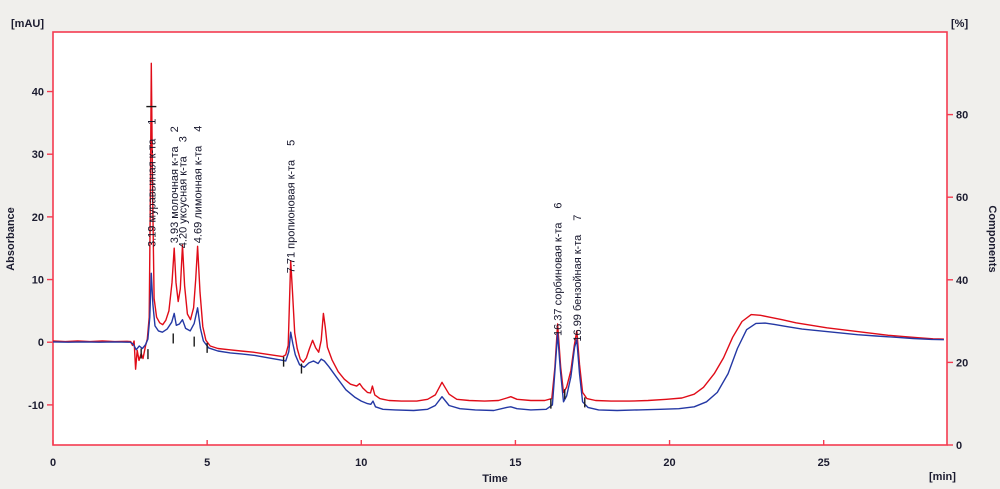 The width and height of the screenshot is (1000, 489). I want to click on x-tick-label: 25, so click(824, 463).